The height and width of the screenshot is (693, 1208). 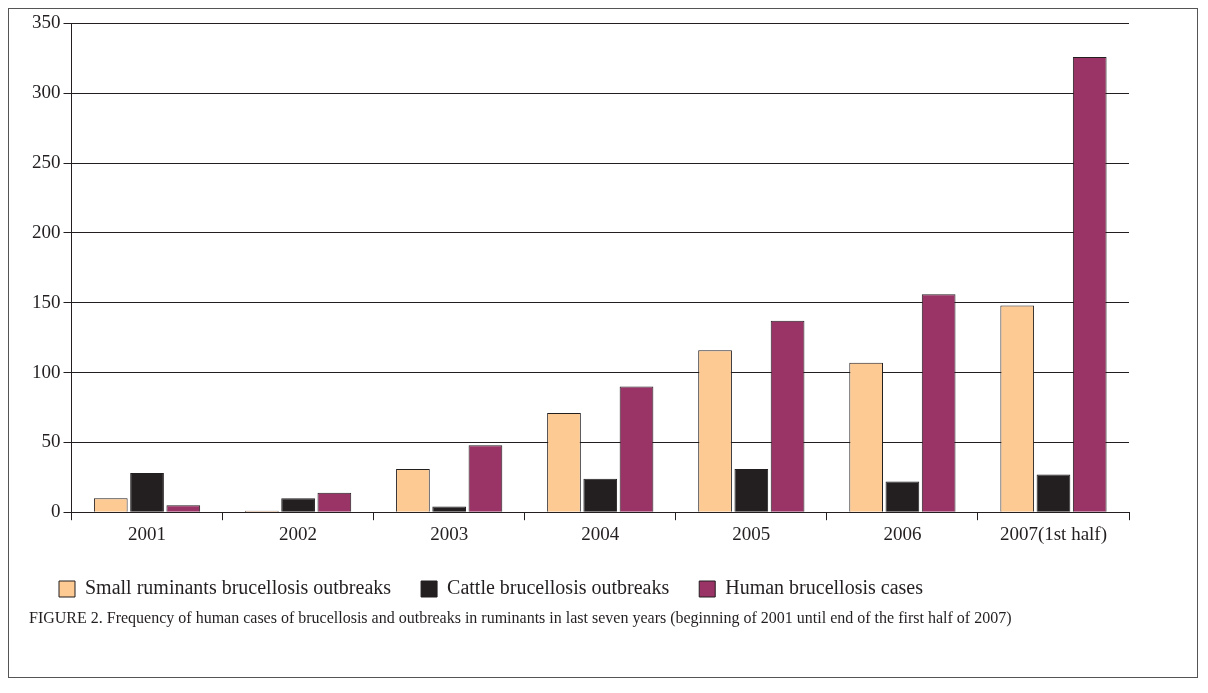 I want to click on y-tick-label: 150, so click(x=46, y=301).